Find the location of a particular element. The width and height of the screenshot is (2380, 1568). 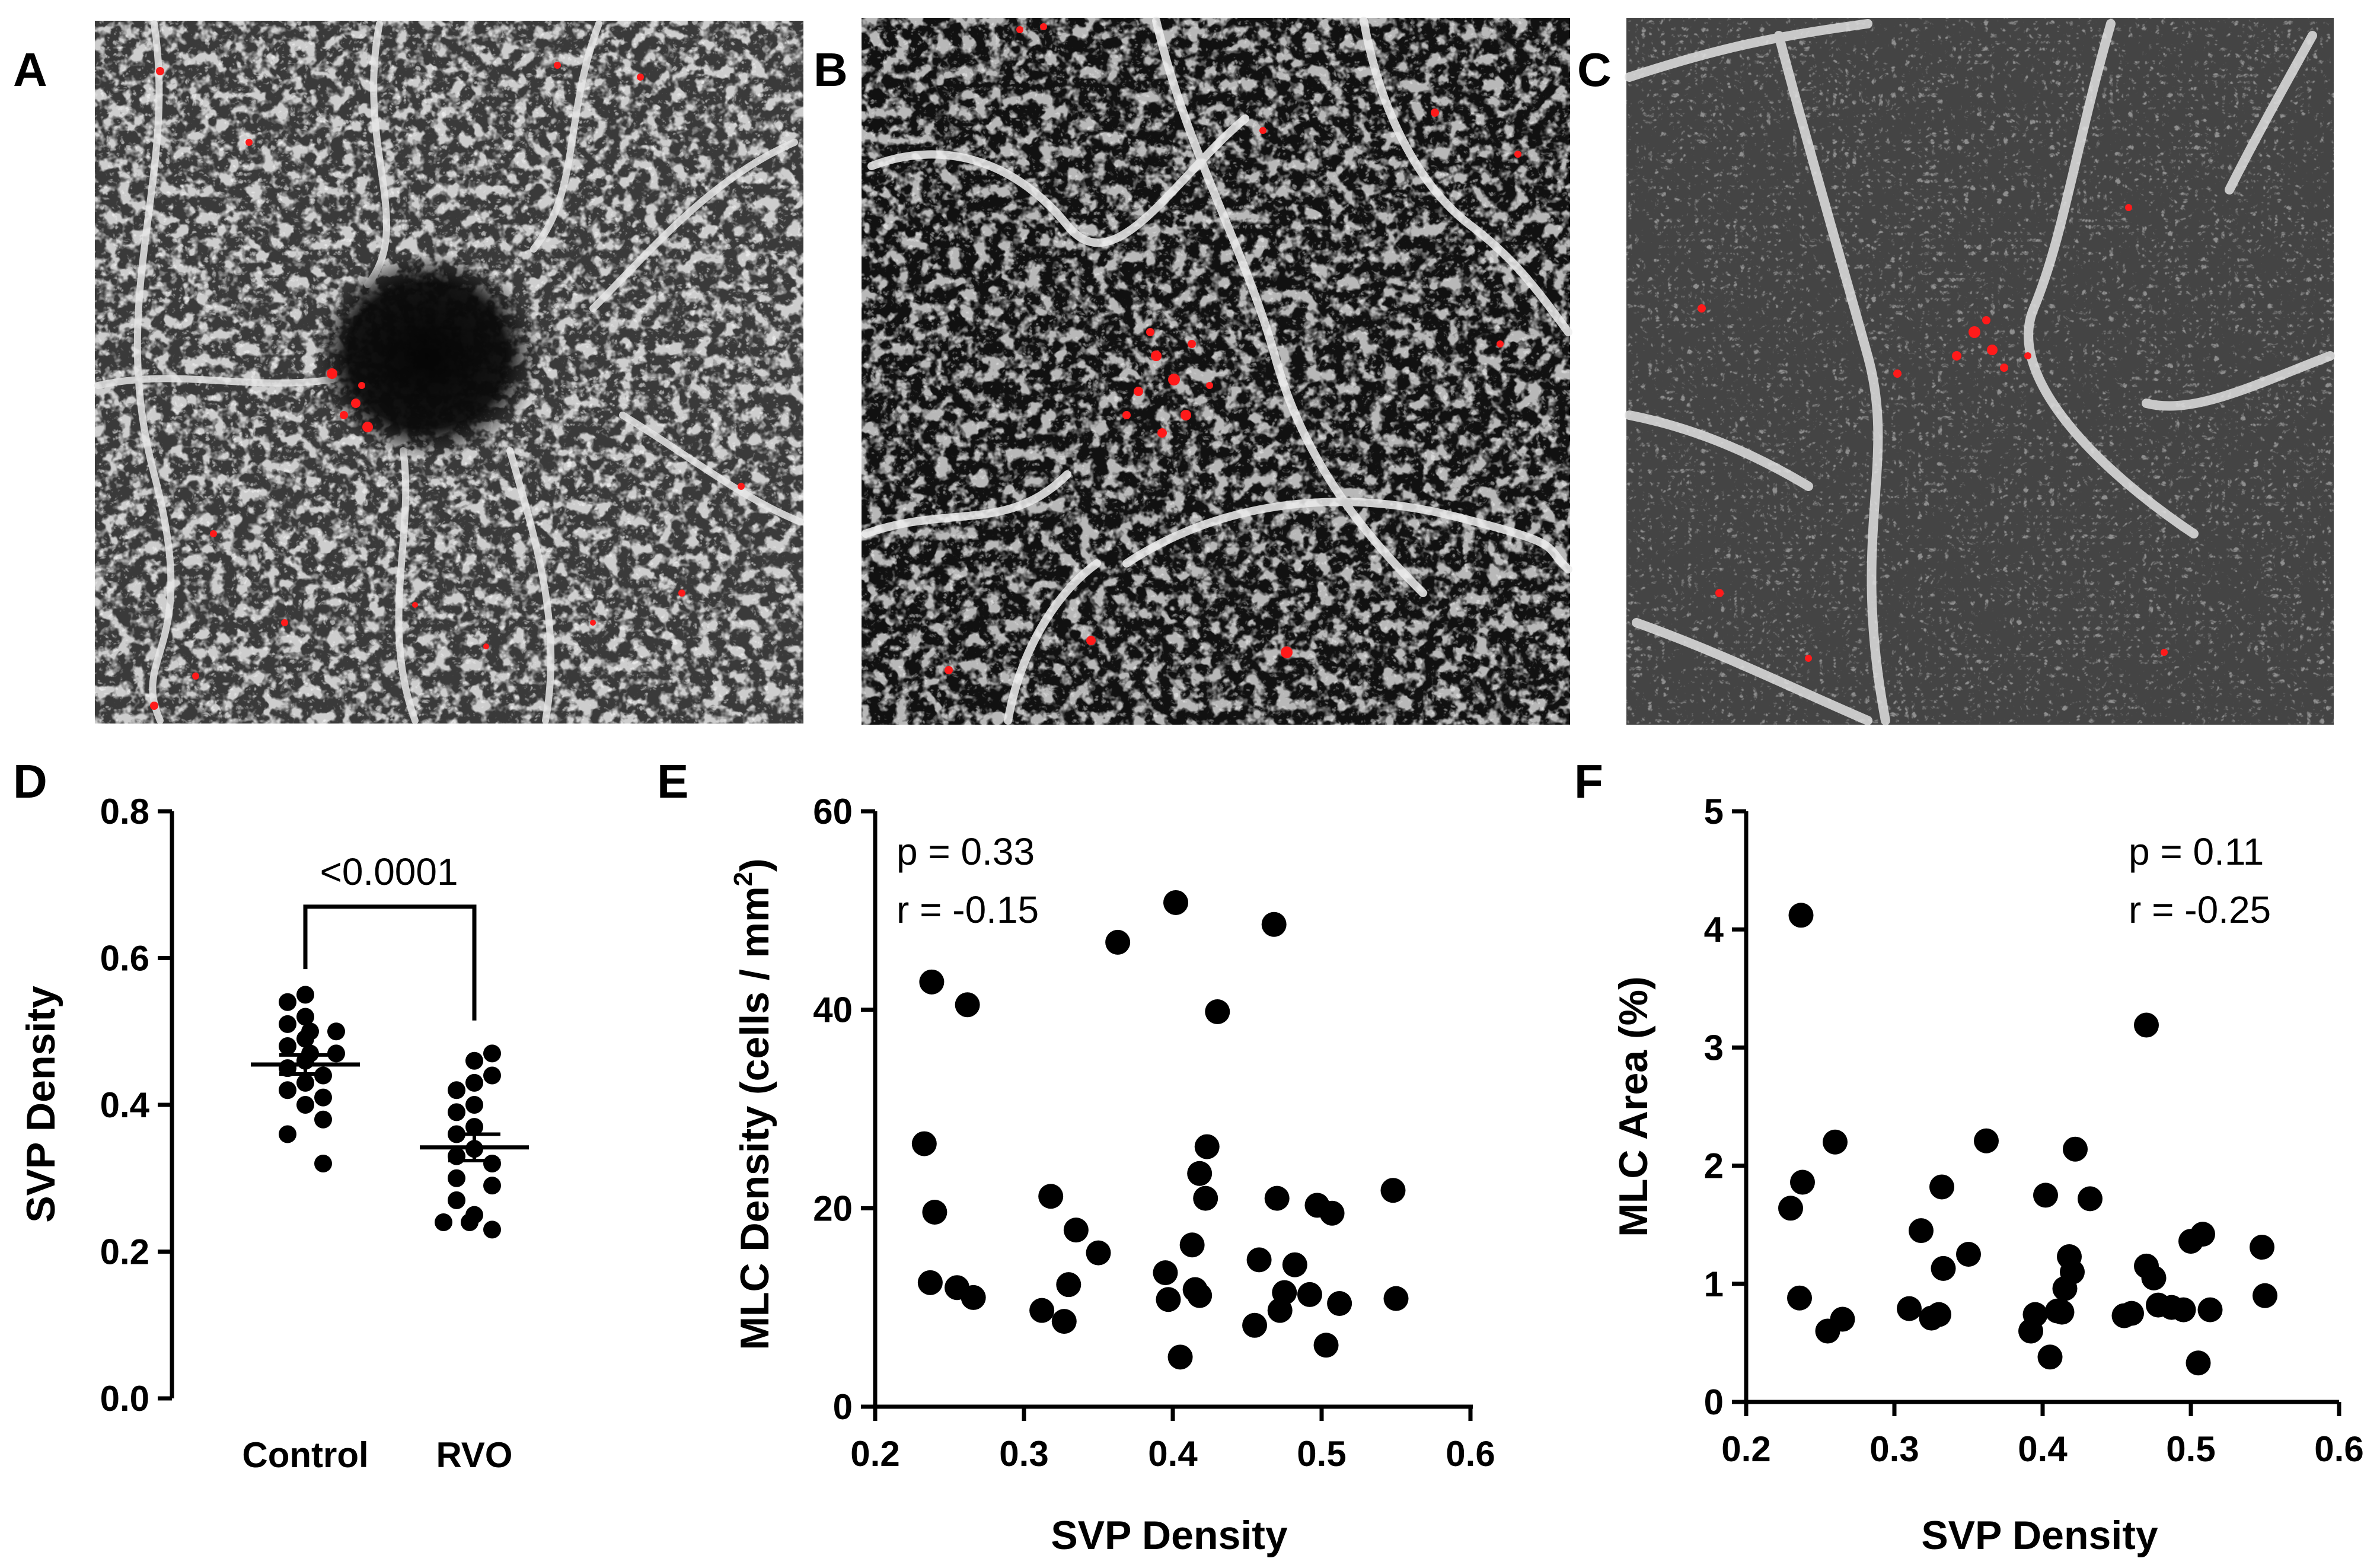

panel-e-x-tick-label: 0.2 is located at coordinates (874, 1454).